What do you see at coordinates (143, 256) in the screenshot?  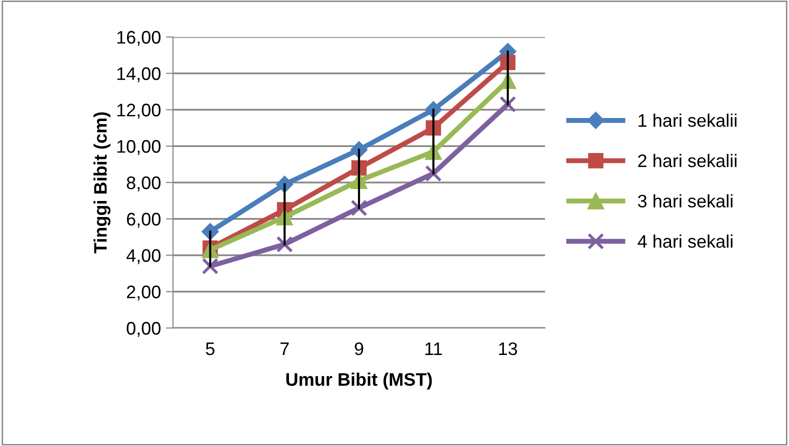 I see `y-tick-label: 4,00` at bounding box center [143, 256].